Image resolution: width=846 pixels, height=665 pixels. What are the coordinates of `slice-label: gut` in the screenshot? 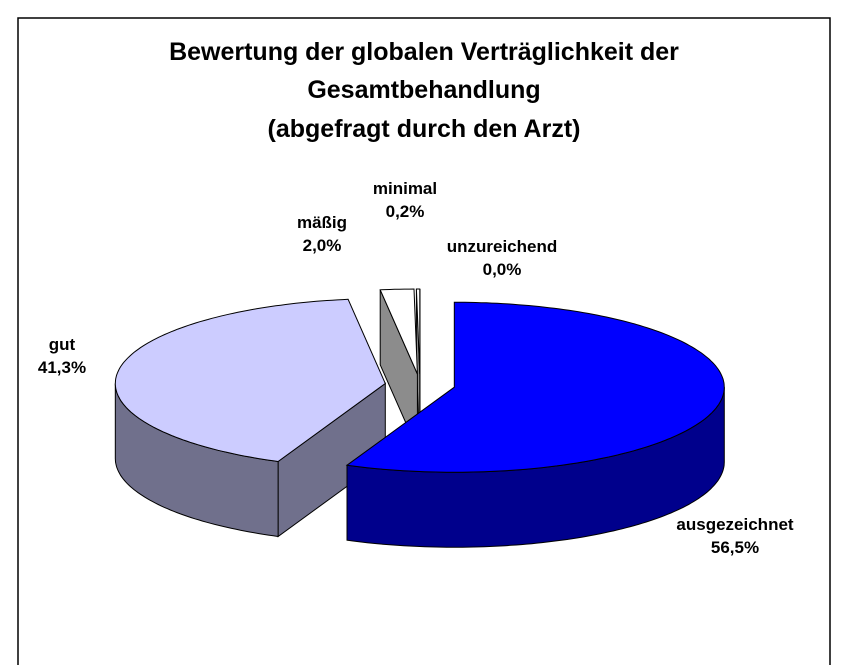 It's located at (62, 344).